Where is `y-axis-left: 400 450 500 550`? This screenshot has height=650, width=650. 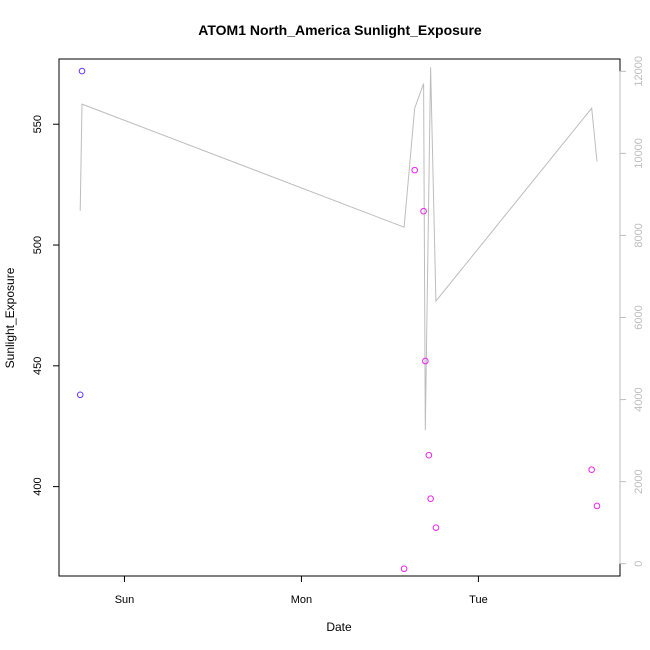
y-axis-left: 400 450 500 550 is located at coordinates (45, 305).